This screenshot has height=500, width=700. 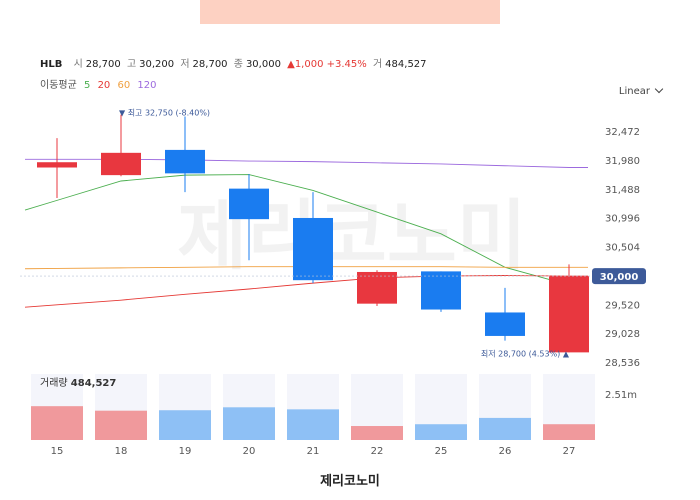 What do you see at coordinates (327, 64) in the screenshot?
I see `change-value: ▲1,000 +3.45%` at bounding box center [327, 64].